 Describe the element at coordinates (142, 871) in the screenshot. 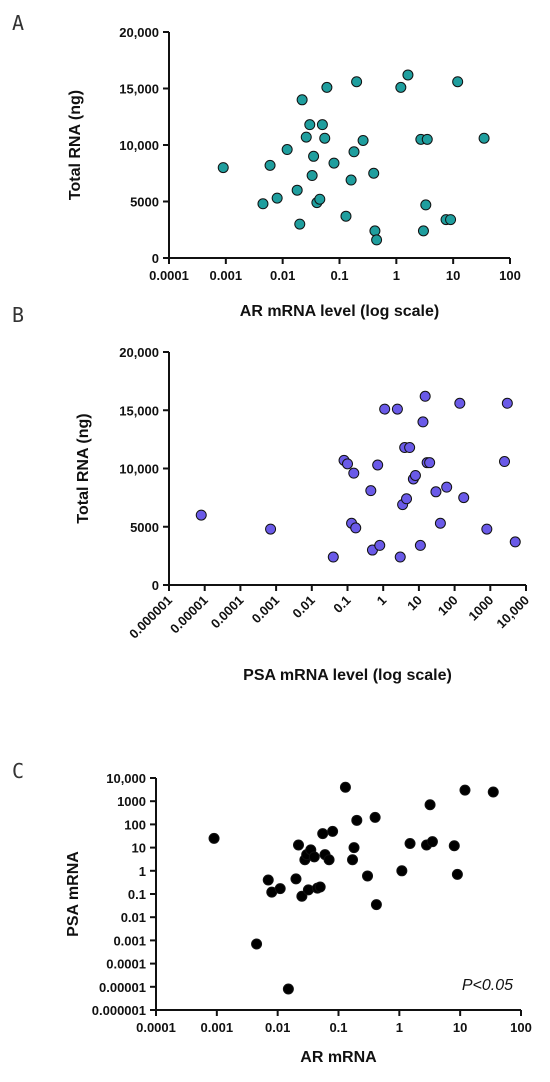

I see `y-tick-label: 1` at that location.